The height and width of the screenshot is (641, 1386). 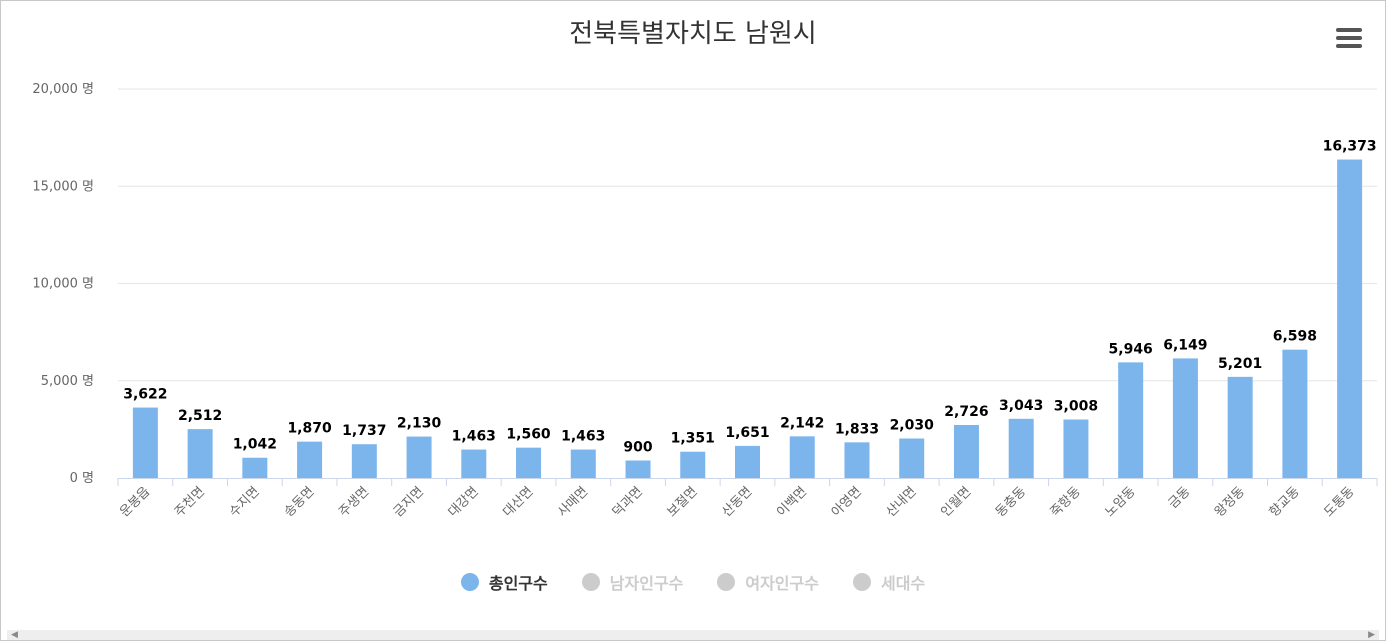 What do you see at coordinates (1349, 39) in the screenshot?
I see `hamburger-menu-icon` at bounding box center [1349, 39].